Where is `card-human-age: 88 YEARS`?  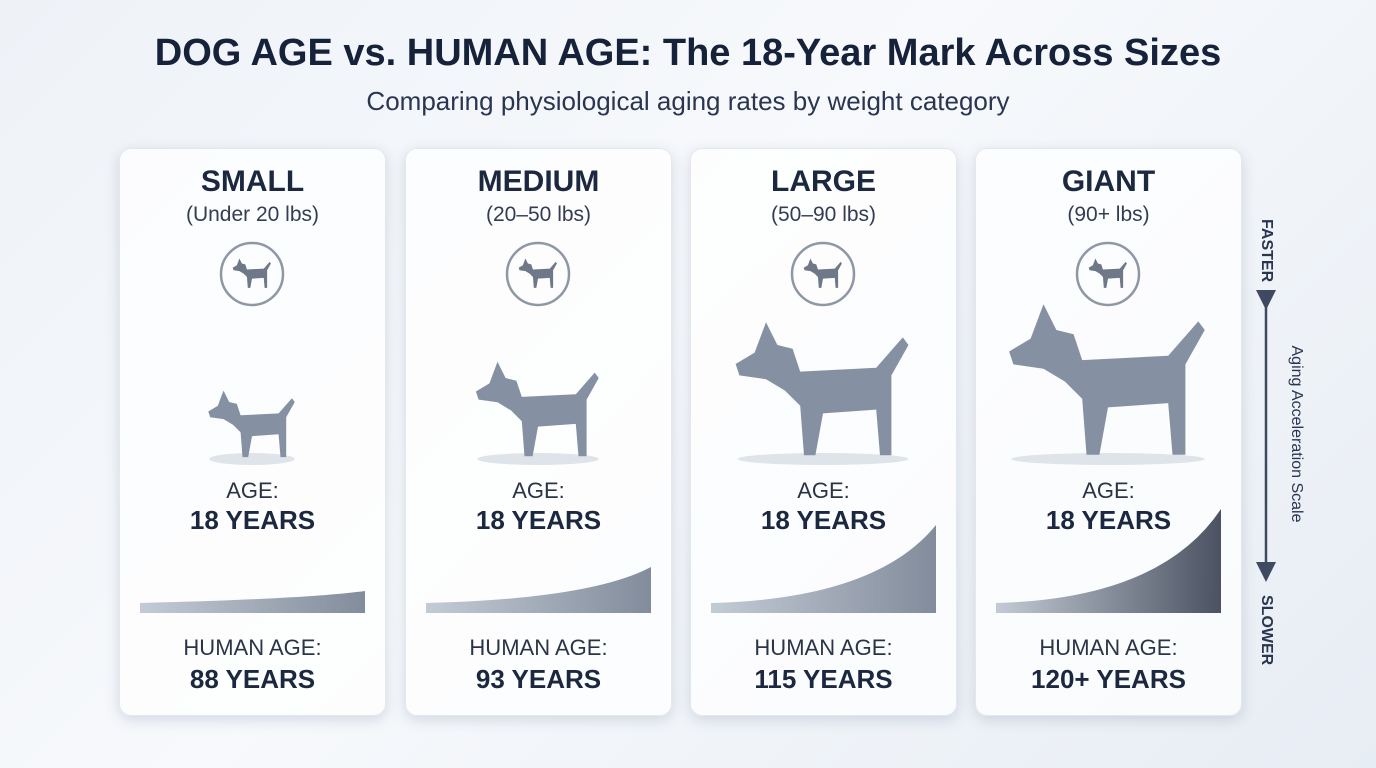 card-human-age: 88 YEARS is located at coordinates (252, 679).